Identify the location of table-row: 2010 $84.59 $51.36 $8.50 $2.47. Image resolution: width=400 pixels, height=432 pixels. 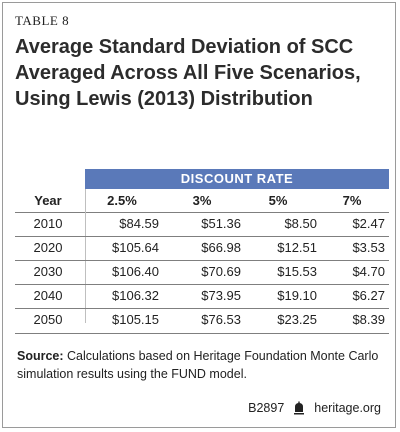
(202, 224).